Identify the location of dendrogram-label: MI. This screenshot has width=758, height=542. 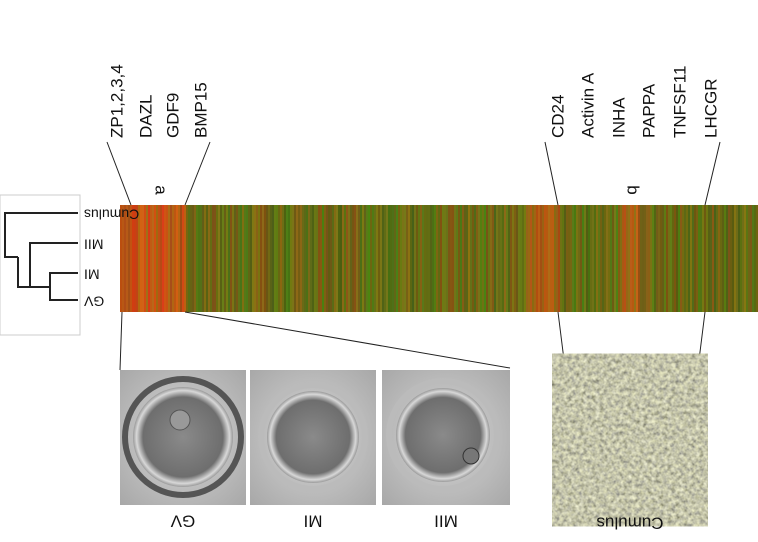
(92, 274).